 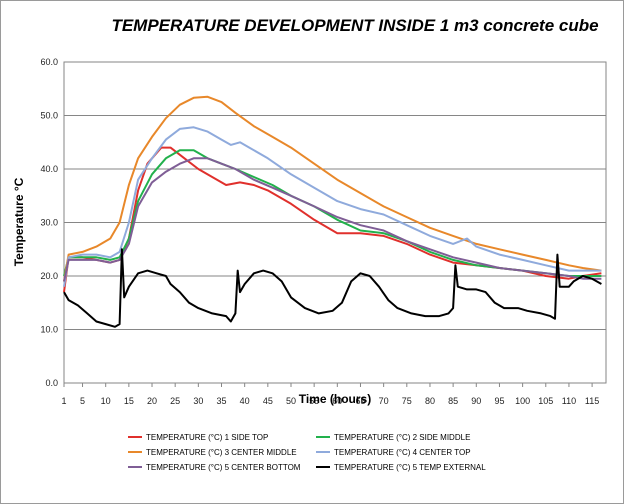 I want to click on x-tick-label: 90, so click(x=476, y=401).